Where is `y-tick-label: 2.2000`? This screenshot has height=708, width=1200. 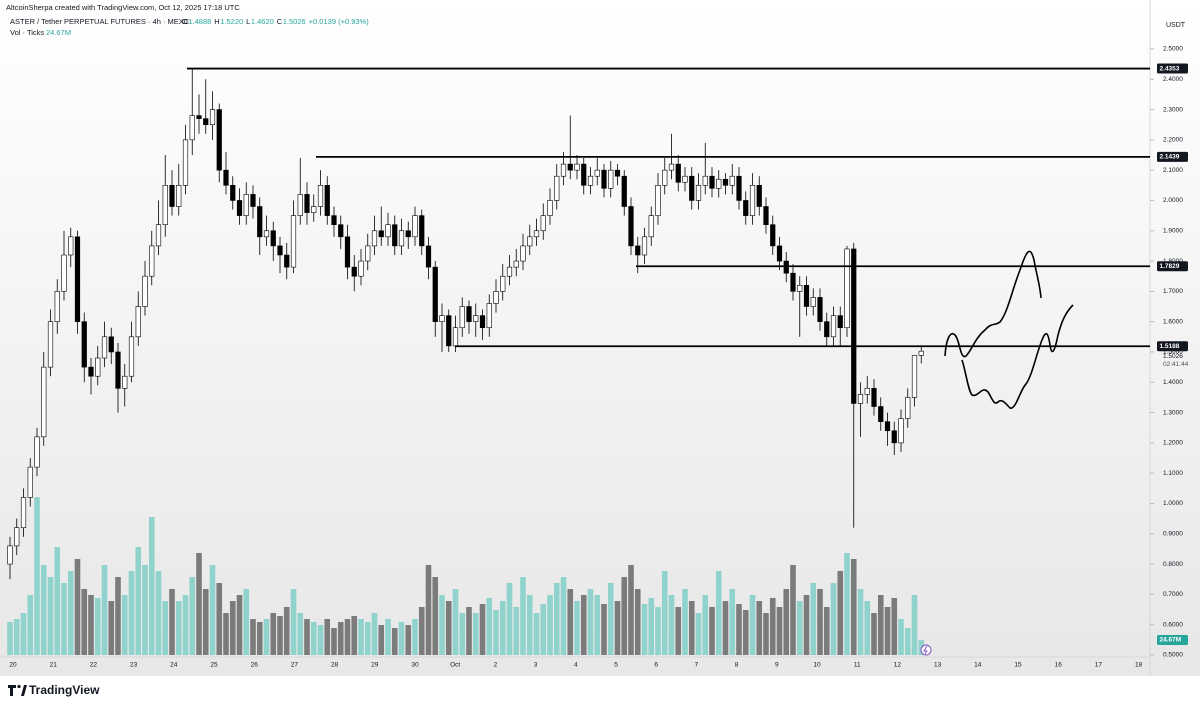
y-tick-label: 2.2000 is located at coordinates (1173, 140).